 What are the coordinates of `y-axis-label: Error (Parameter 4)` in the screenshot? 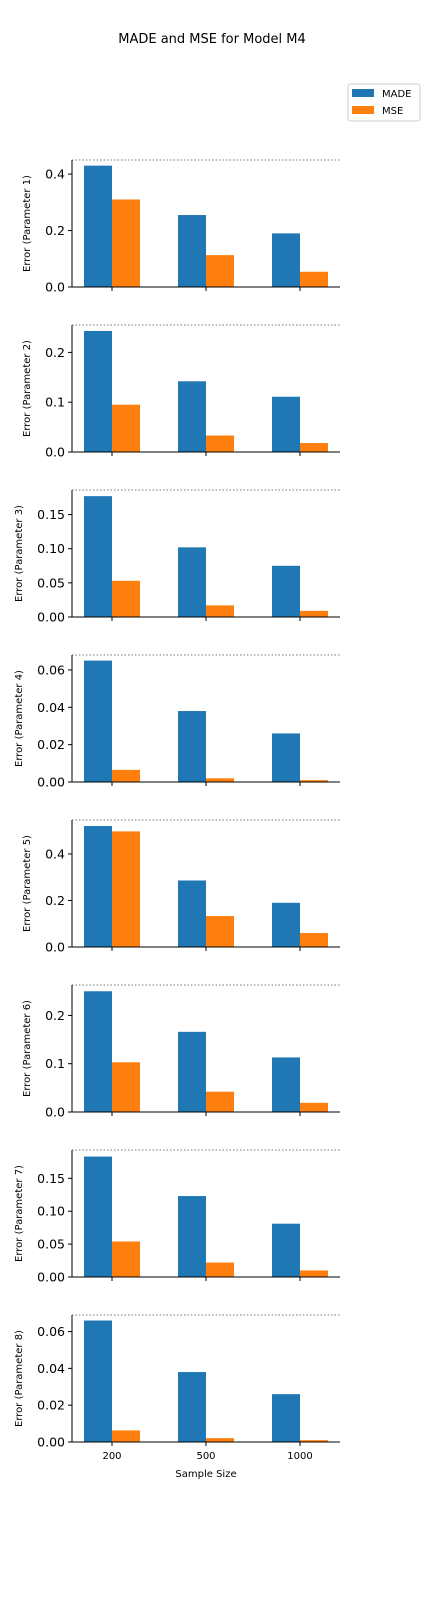 It's located at (19, 718).